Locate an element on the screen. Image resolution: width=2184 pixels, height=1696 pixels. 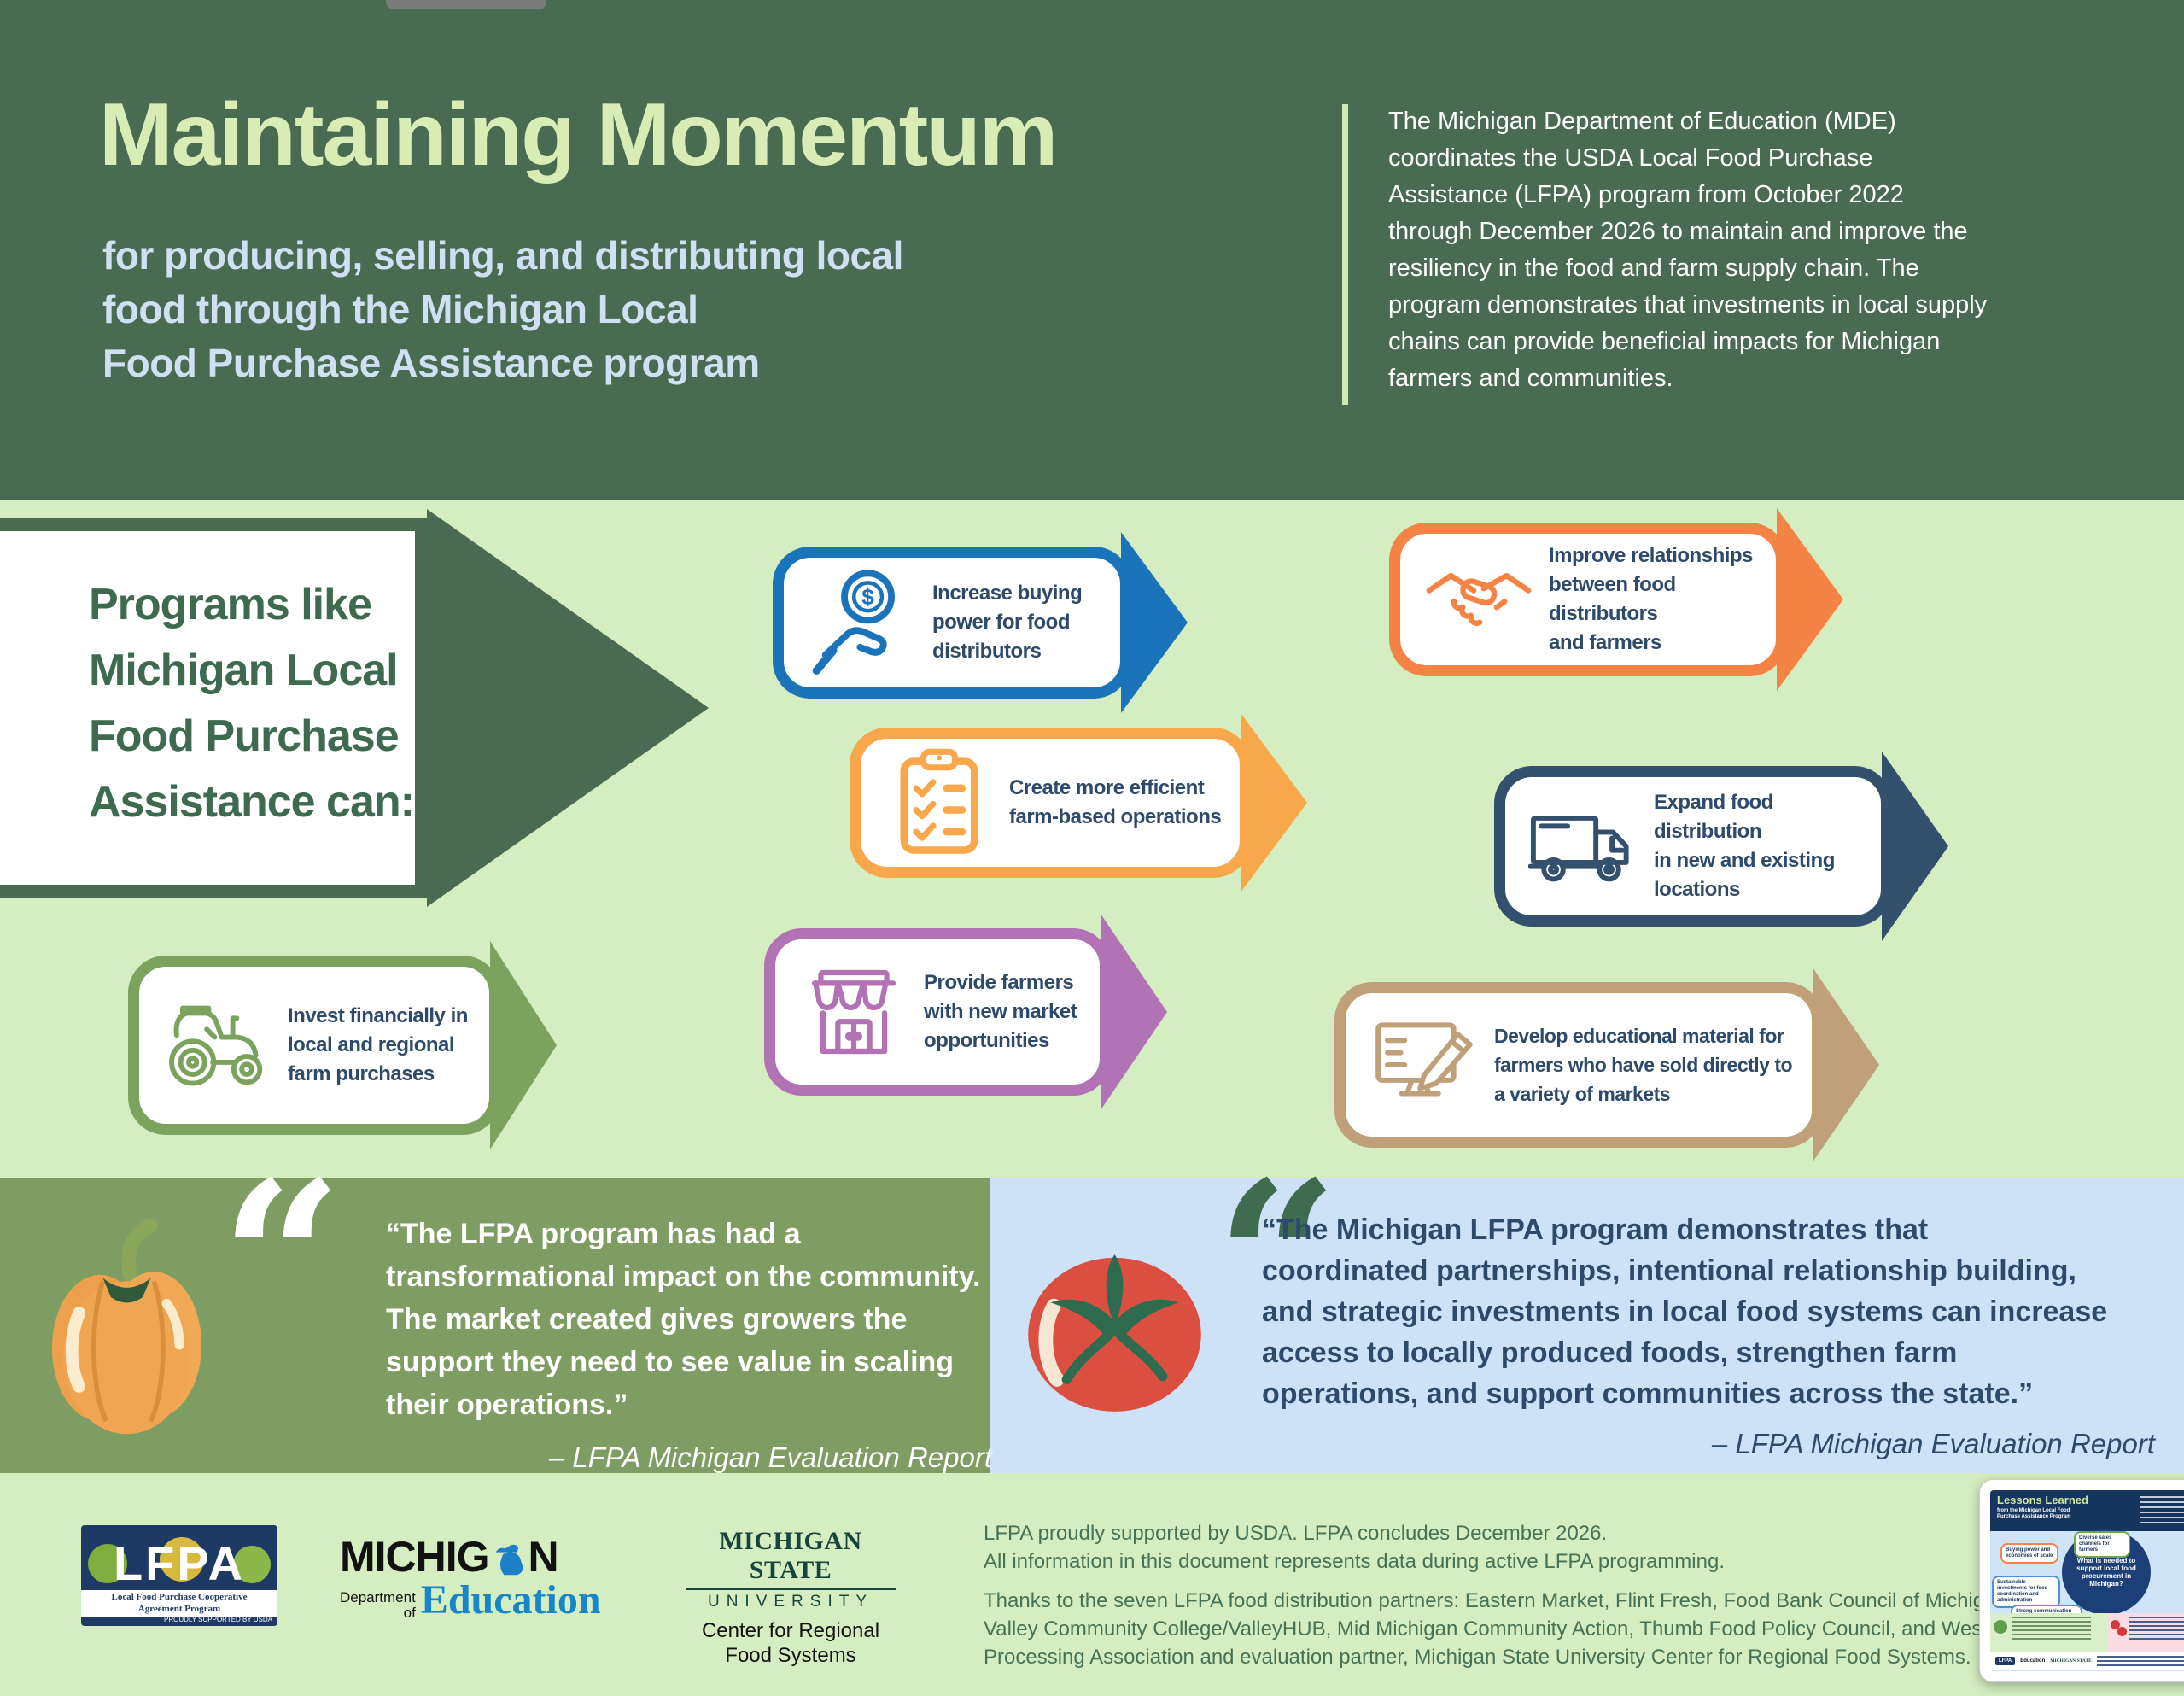
thumbnail-quote-right is located at coordinates (2145, 1632).